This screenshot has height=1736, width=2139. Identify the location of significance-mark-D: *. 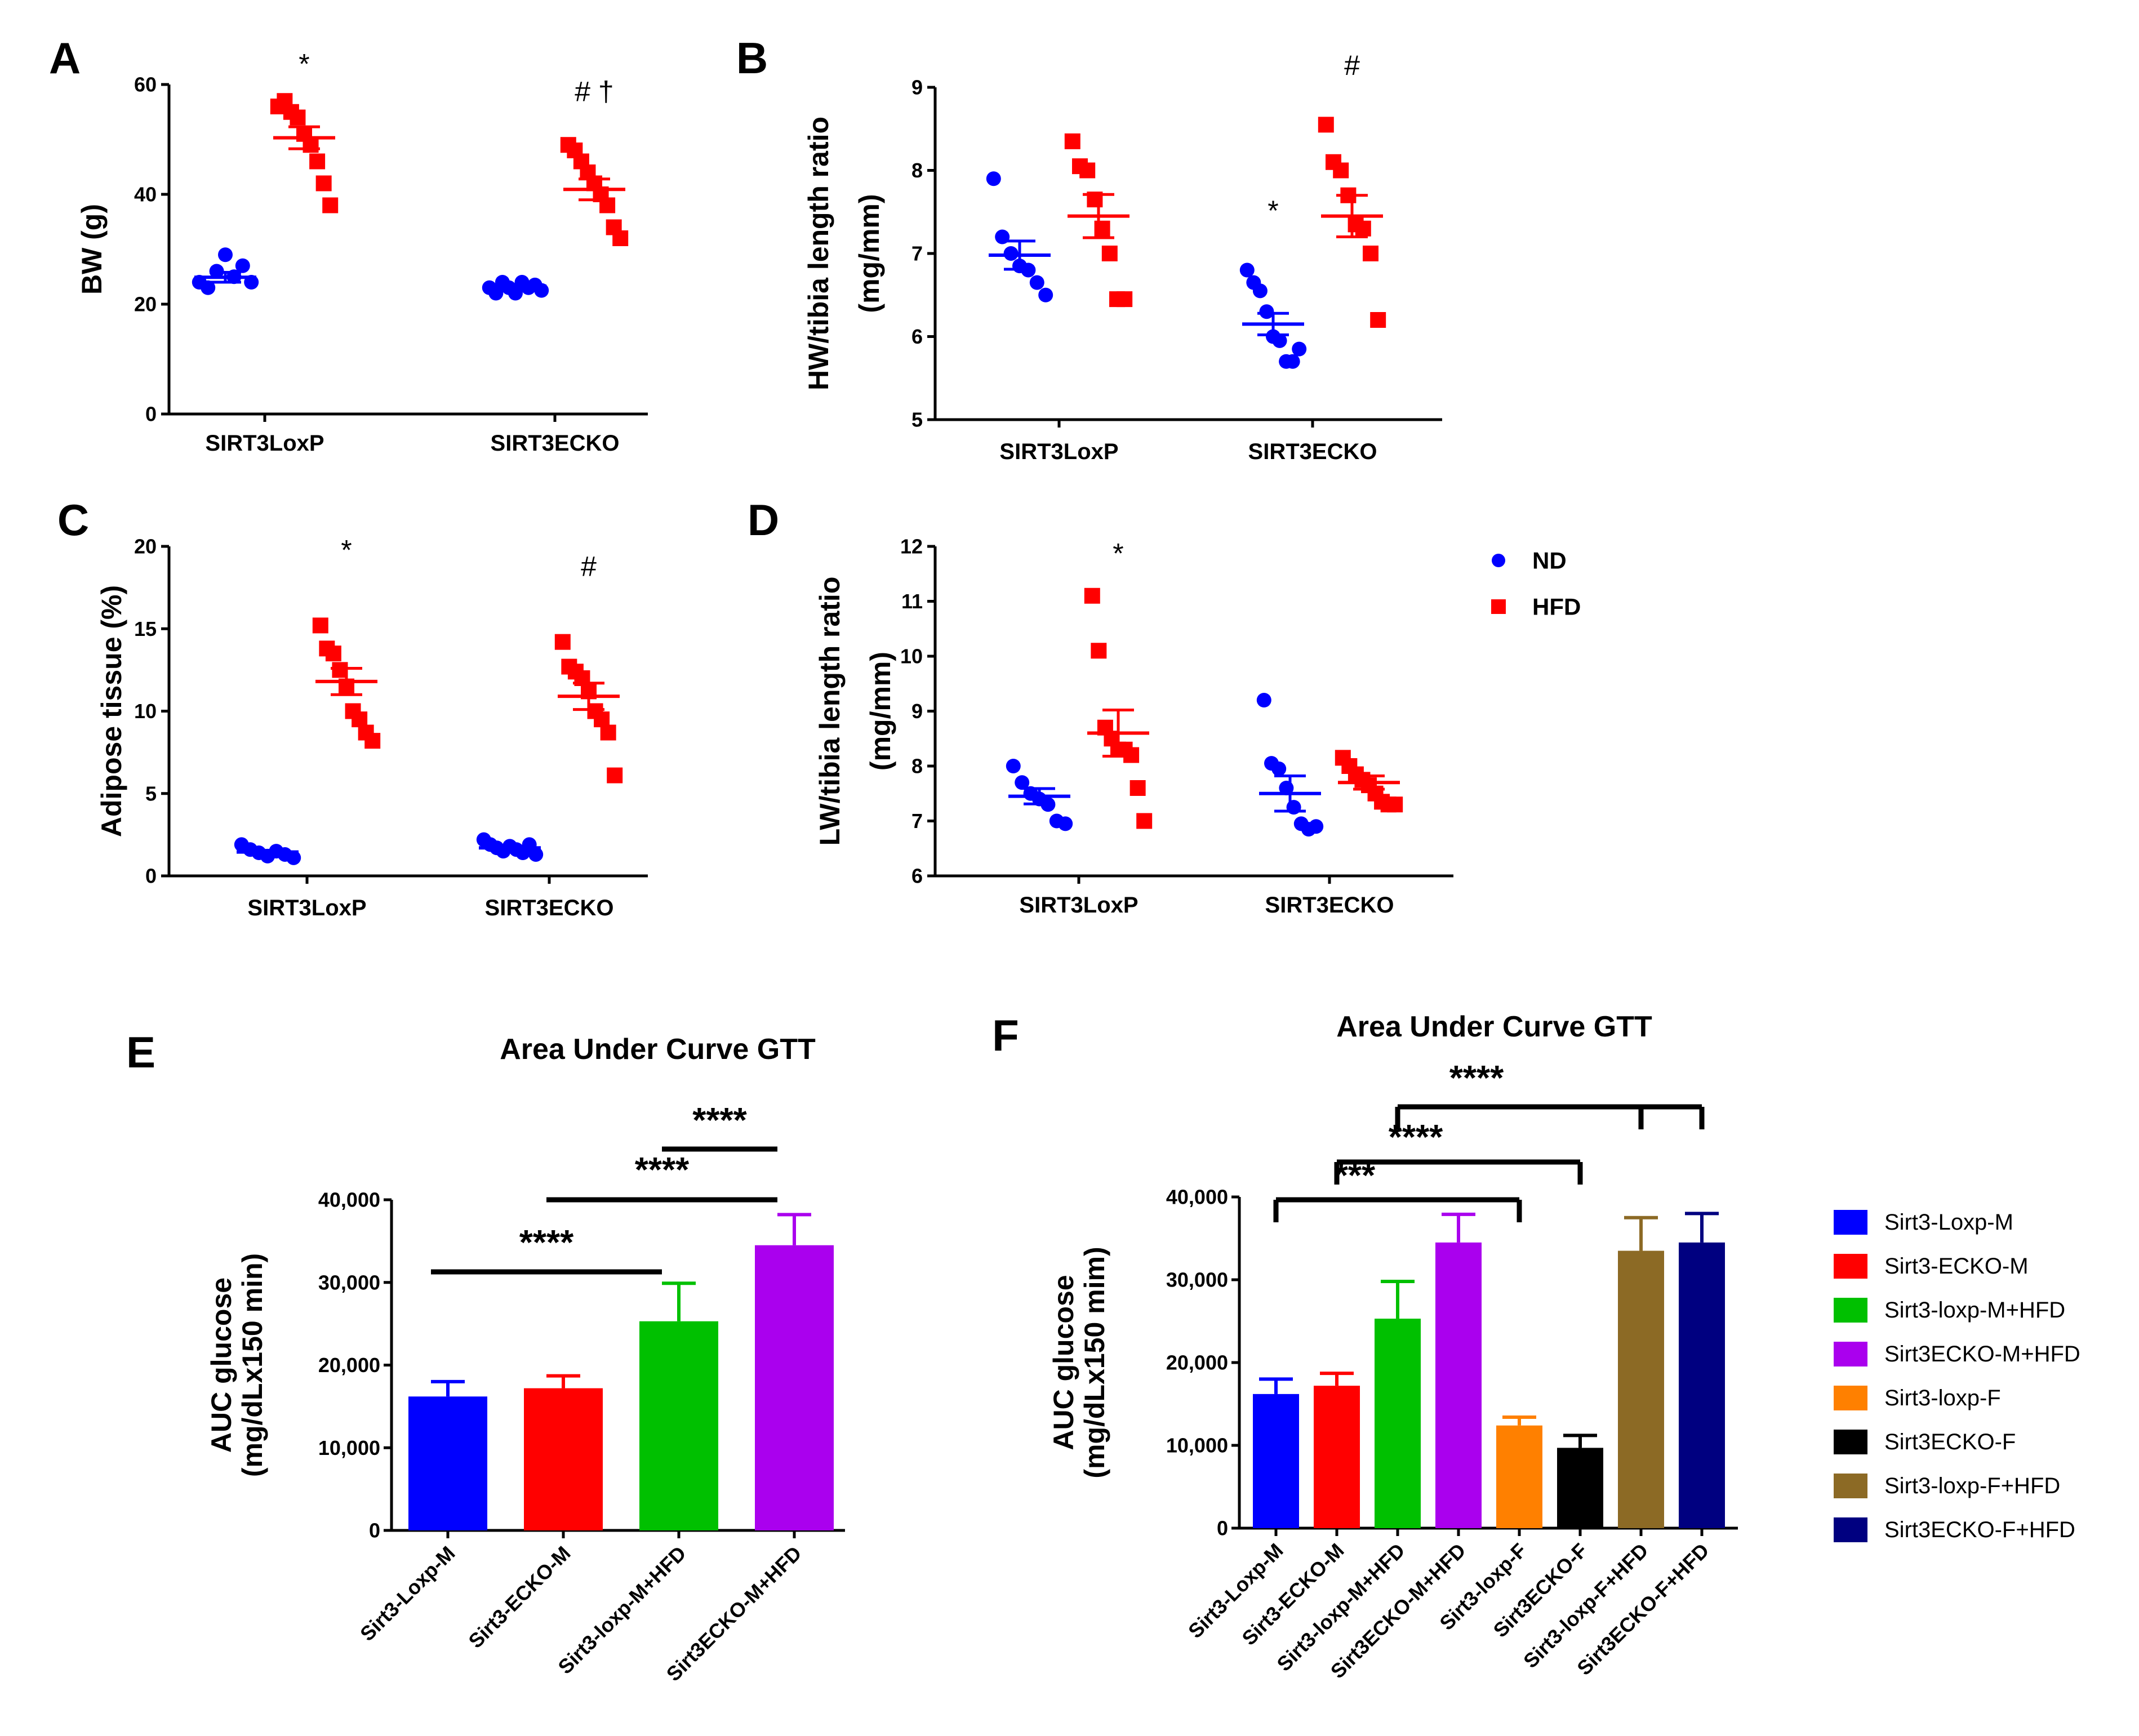
(1118, 553).